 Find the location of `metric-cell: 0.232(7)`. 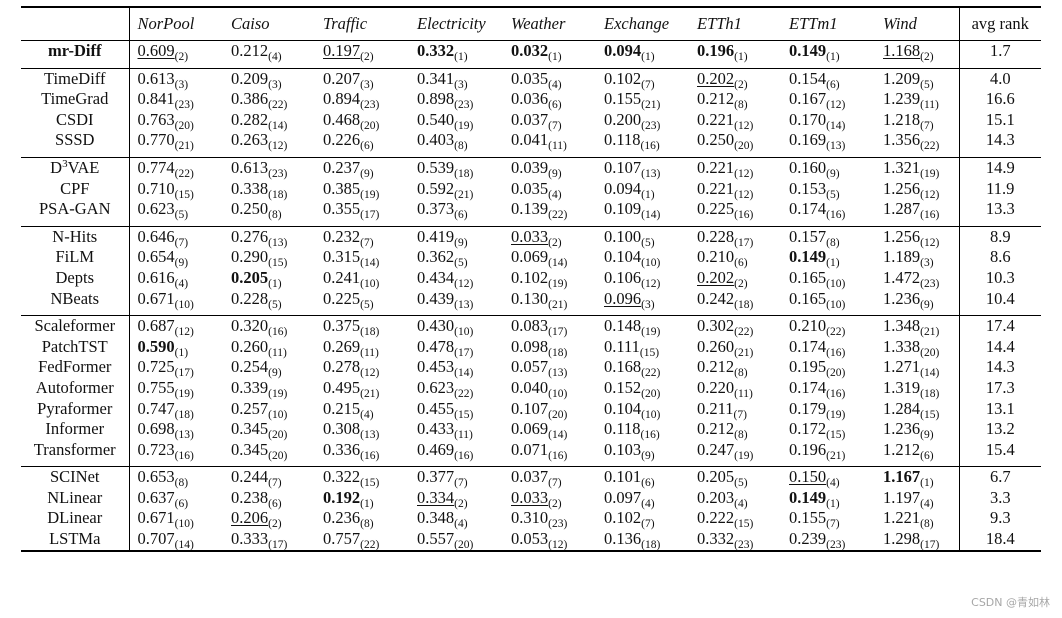

metric-cell: 0.232(7) is located at coordinates (362, 237).